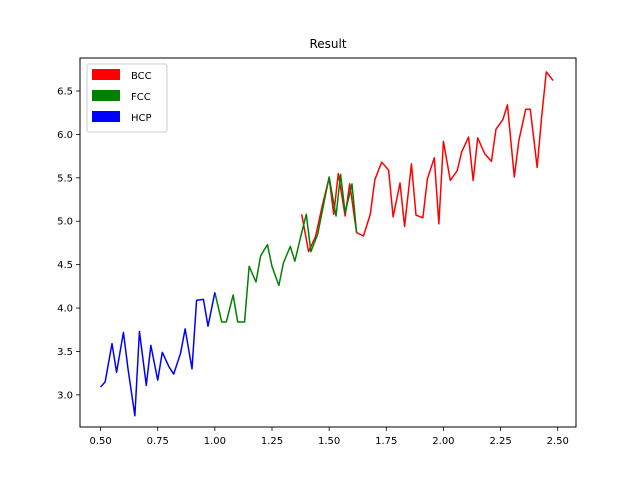 Image resolution: width=640 pixels, height=480 pixels. I want to click on y-tick-label: 4.5, so click(65, 265).